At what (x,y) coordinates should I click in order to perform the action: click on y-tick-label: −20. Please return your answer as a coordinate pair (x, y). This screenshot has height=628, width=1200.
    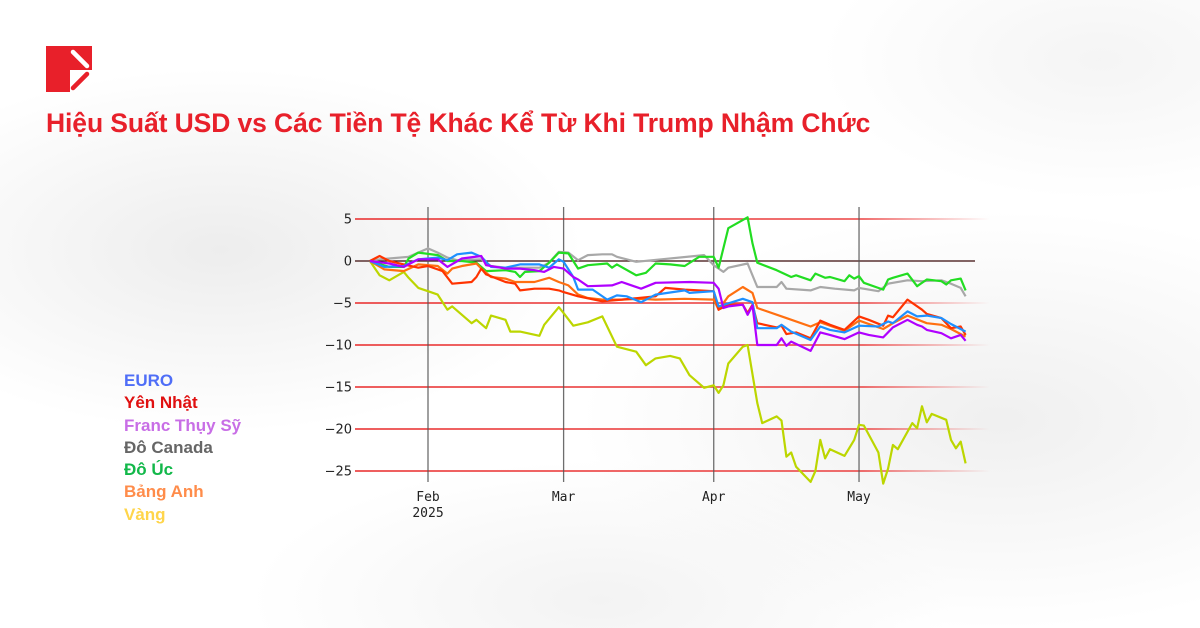
    Looking at the image, I should click on (338, 430).